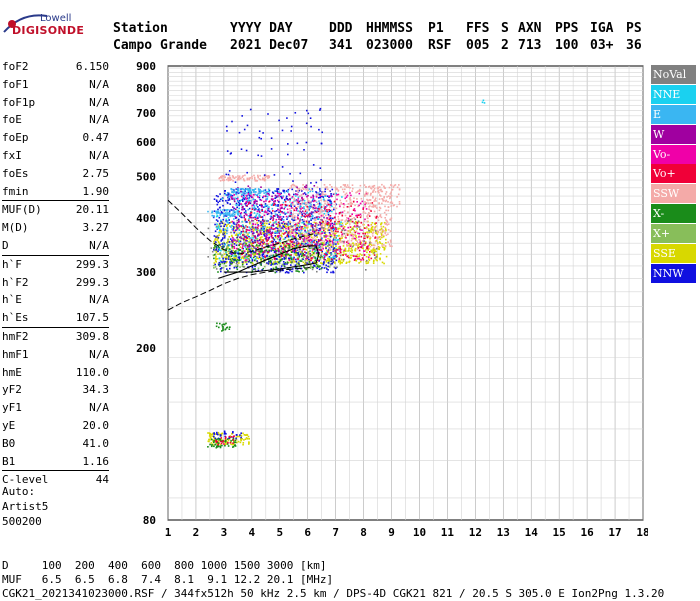 This screenshot has width=700, height=601. I want to click on param-value: N/A, so click(99, 300).